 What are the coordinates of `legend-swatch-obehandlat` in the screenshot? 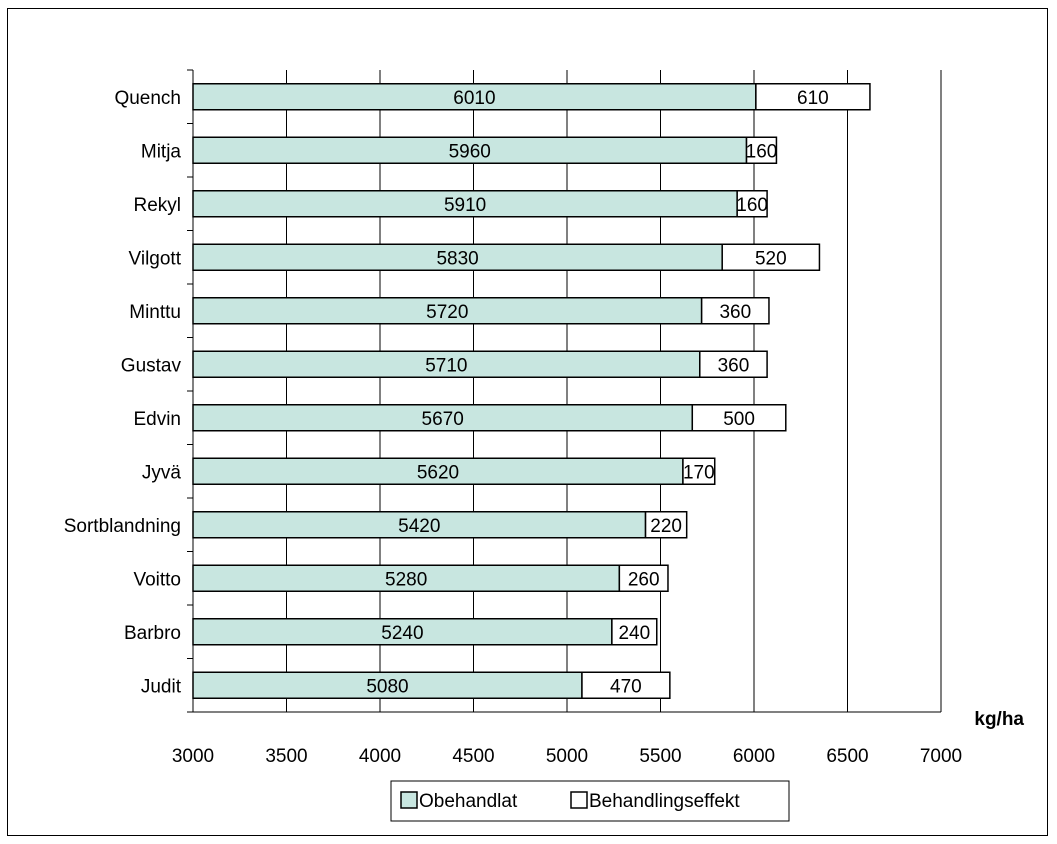 It's located at (409, 800).